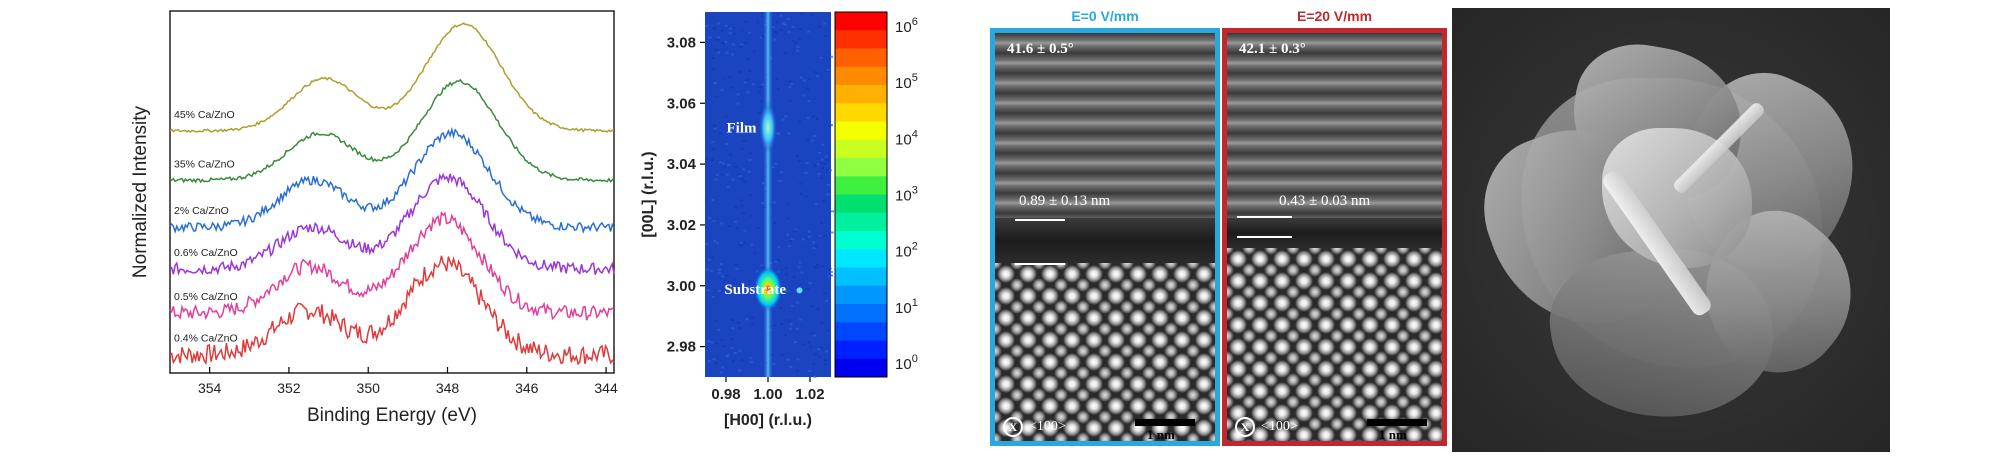 The width and height of the screenshot is (2000, 465). I want to click on colorbar-tick-exponent: 4, so click(915, 134).